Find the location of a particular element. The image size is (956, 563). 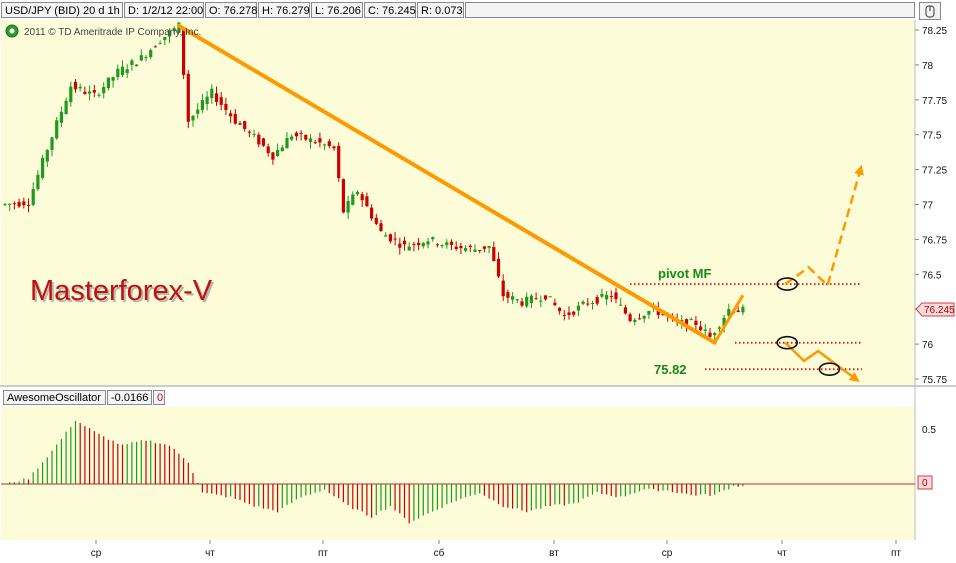

price-tick-label: 77.5 is located at coordinates (932, 136).